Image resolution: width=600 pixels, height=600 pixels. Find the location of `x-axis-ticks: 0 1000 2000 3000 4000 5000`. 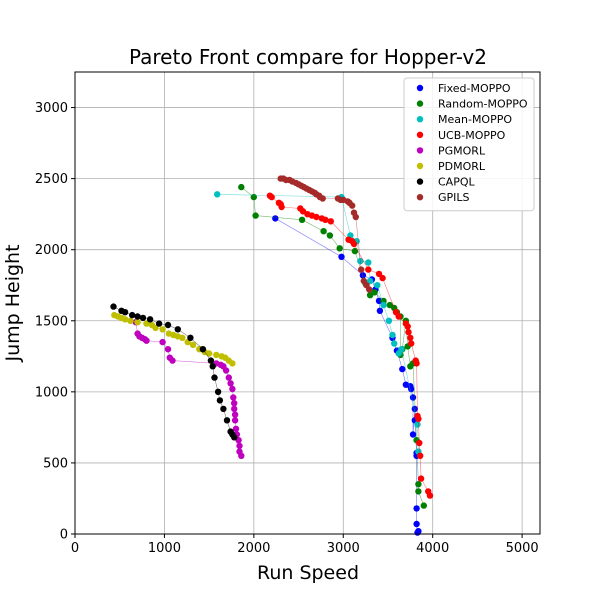

x-axis-ticks: 0 1000 2000 3000 4000 5000 is located at coordinates (305, 545).